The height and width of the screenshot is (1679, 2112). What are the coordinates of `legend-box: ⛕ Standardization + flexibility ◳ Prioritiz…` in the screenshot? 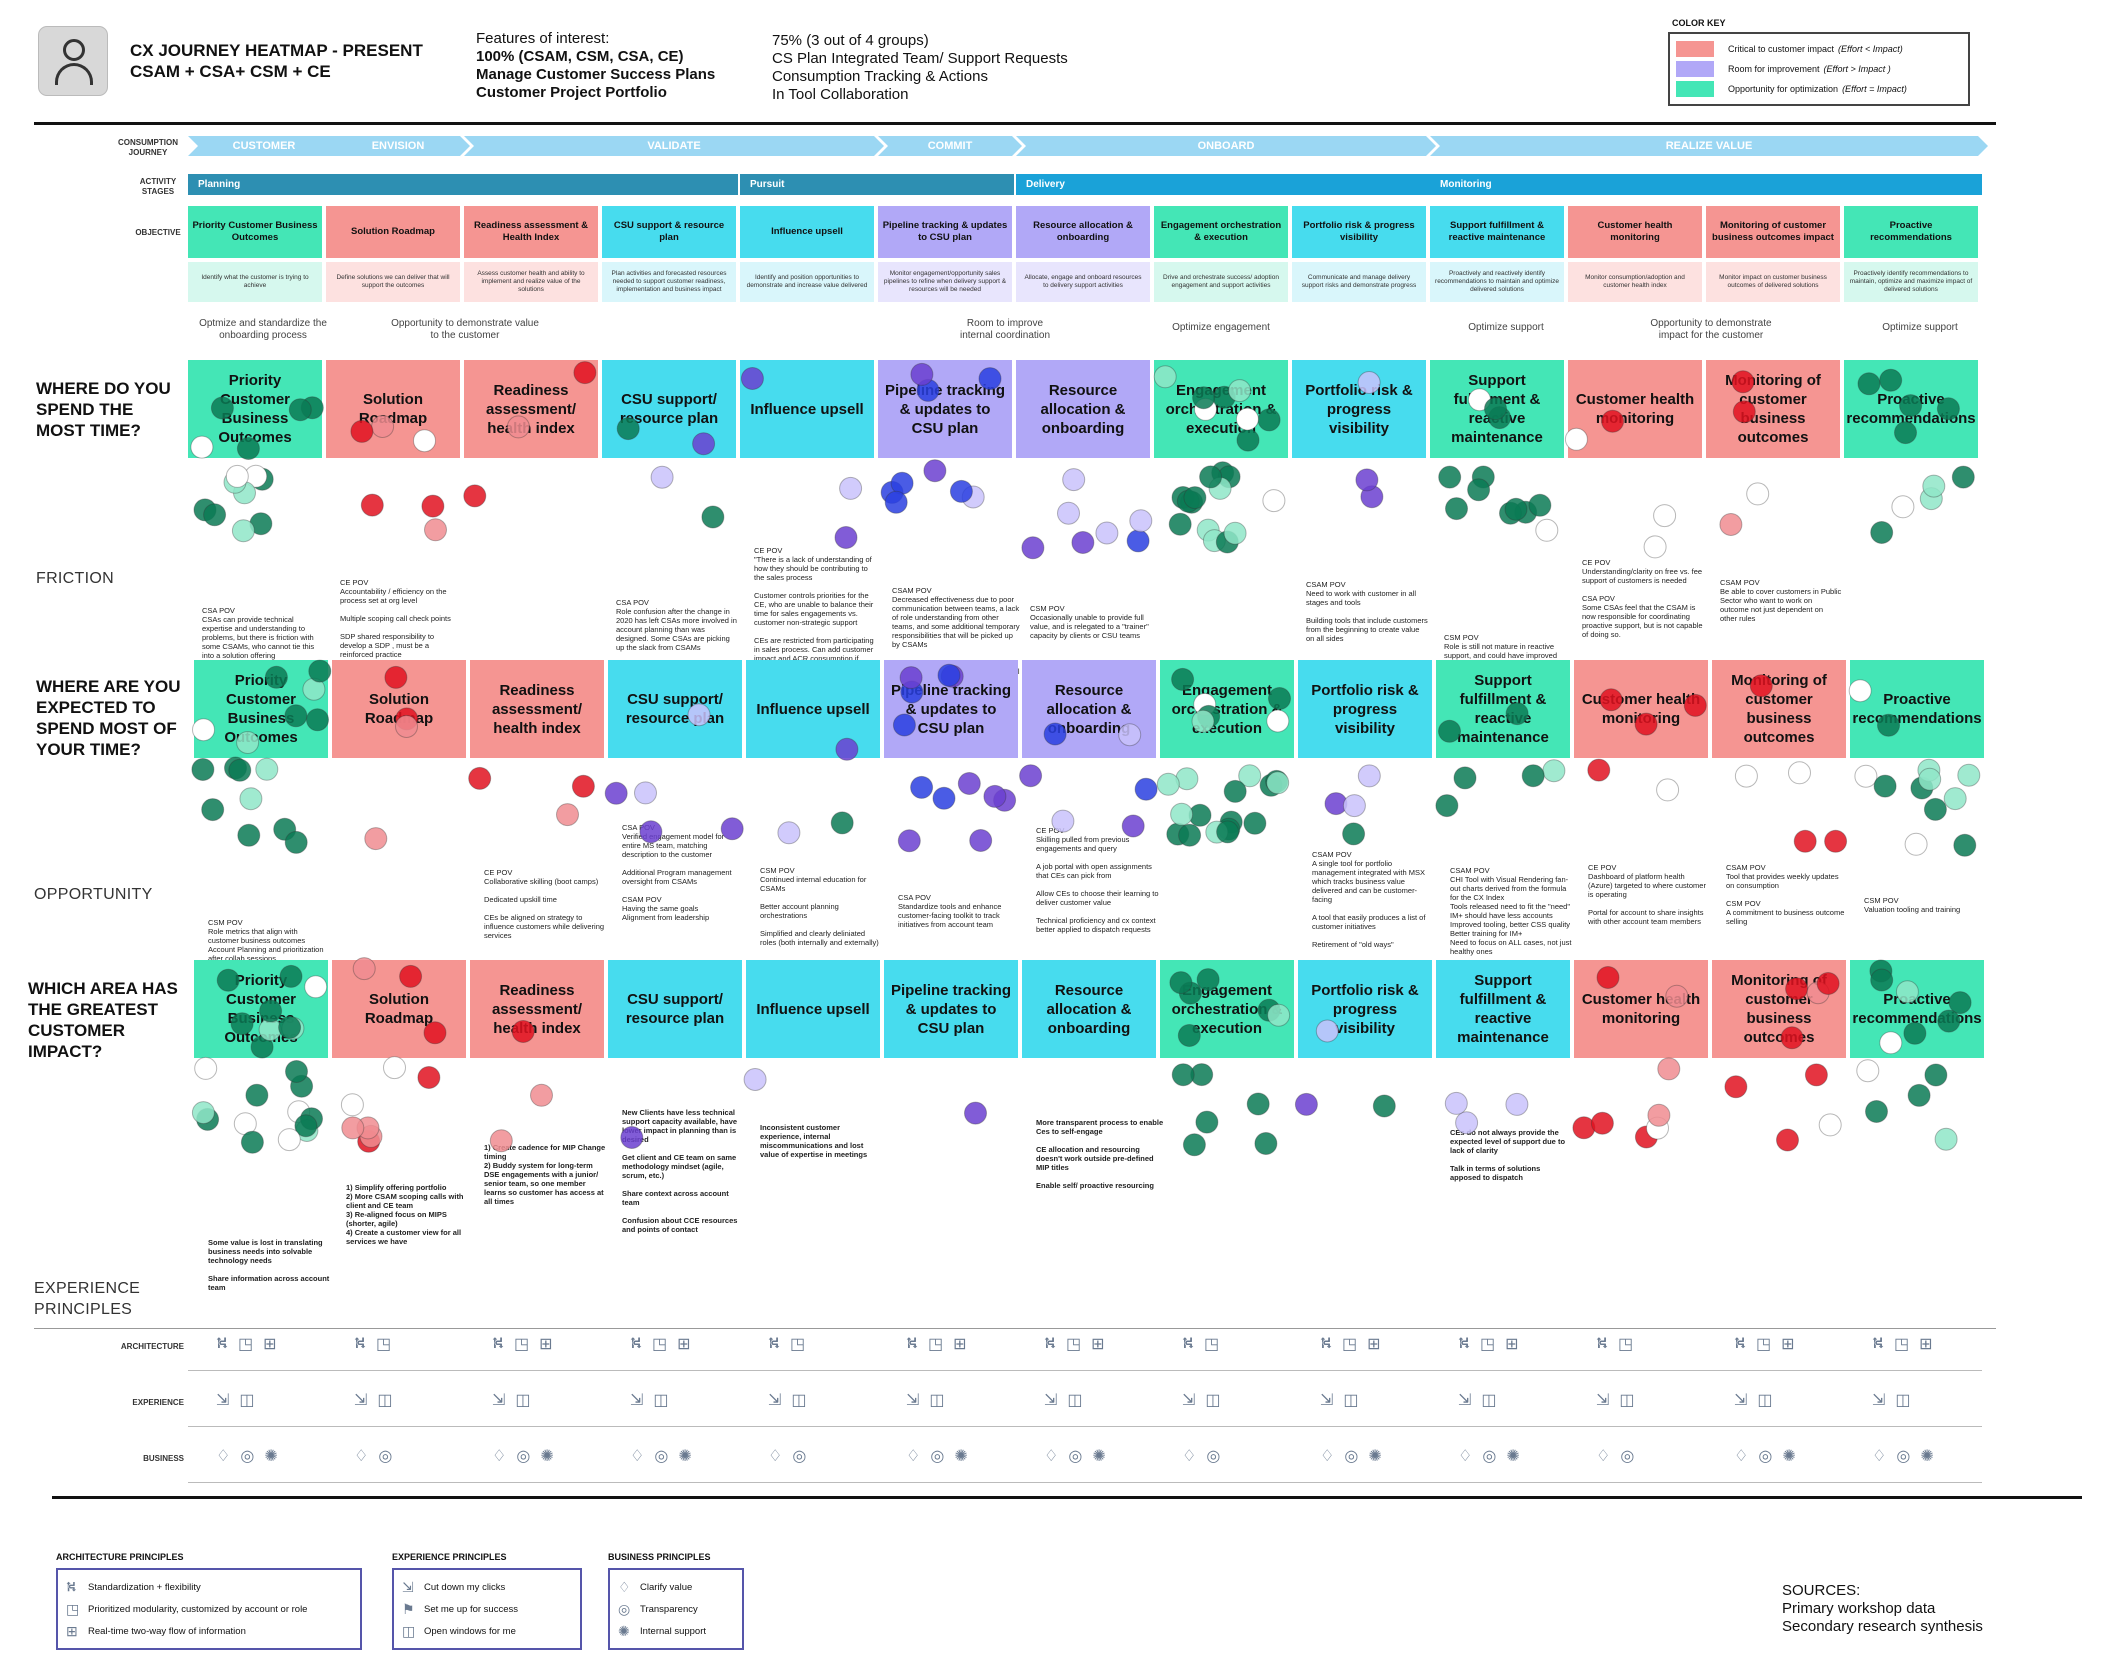 It's located at (209, 1609).